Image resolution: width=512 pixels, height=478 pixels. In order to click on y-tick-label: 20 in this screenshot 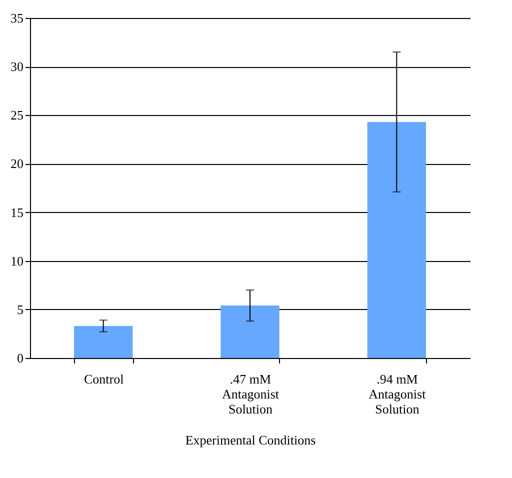, I will do `click(17, 164)`.